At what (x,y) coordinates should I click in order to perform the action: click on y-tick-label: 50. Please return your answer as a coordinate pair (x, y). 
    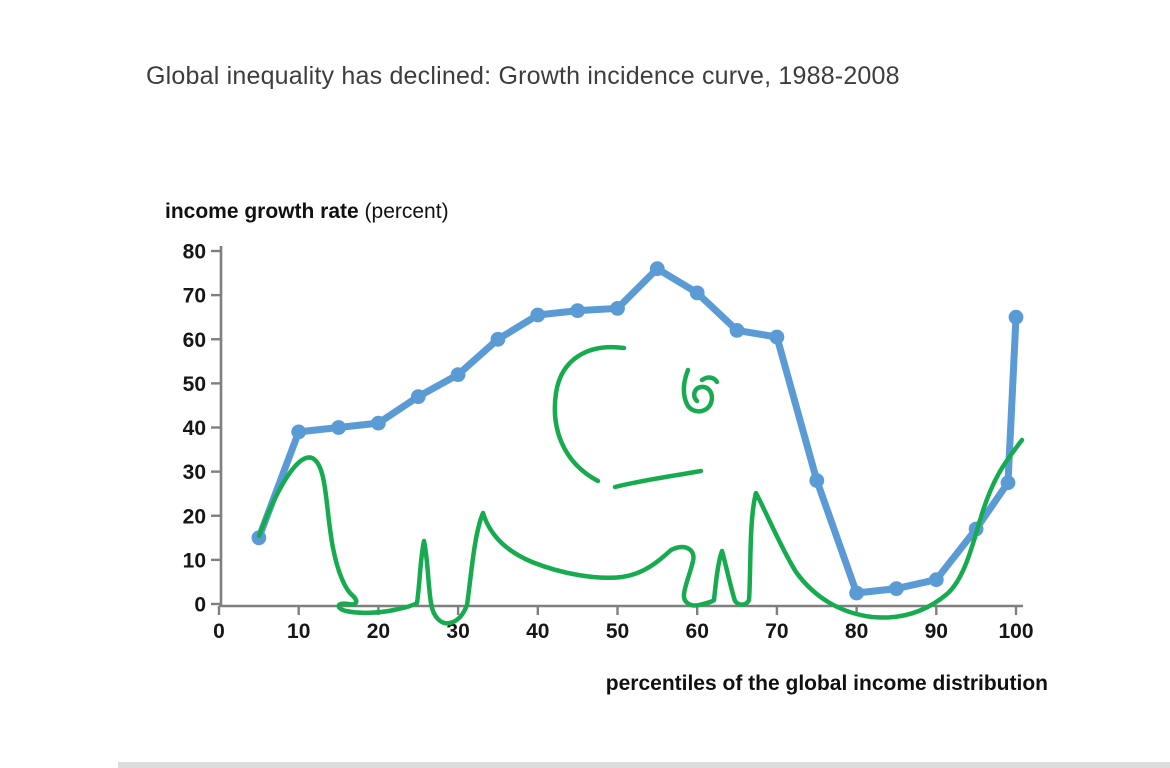
    Looking at the image, I should click on (194, 384).